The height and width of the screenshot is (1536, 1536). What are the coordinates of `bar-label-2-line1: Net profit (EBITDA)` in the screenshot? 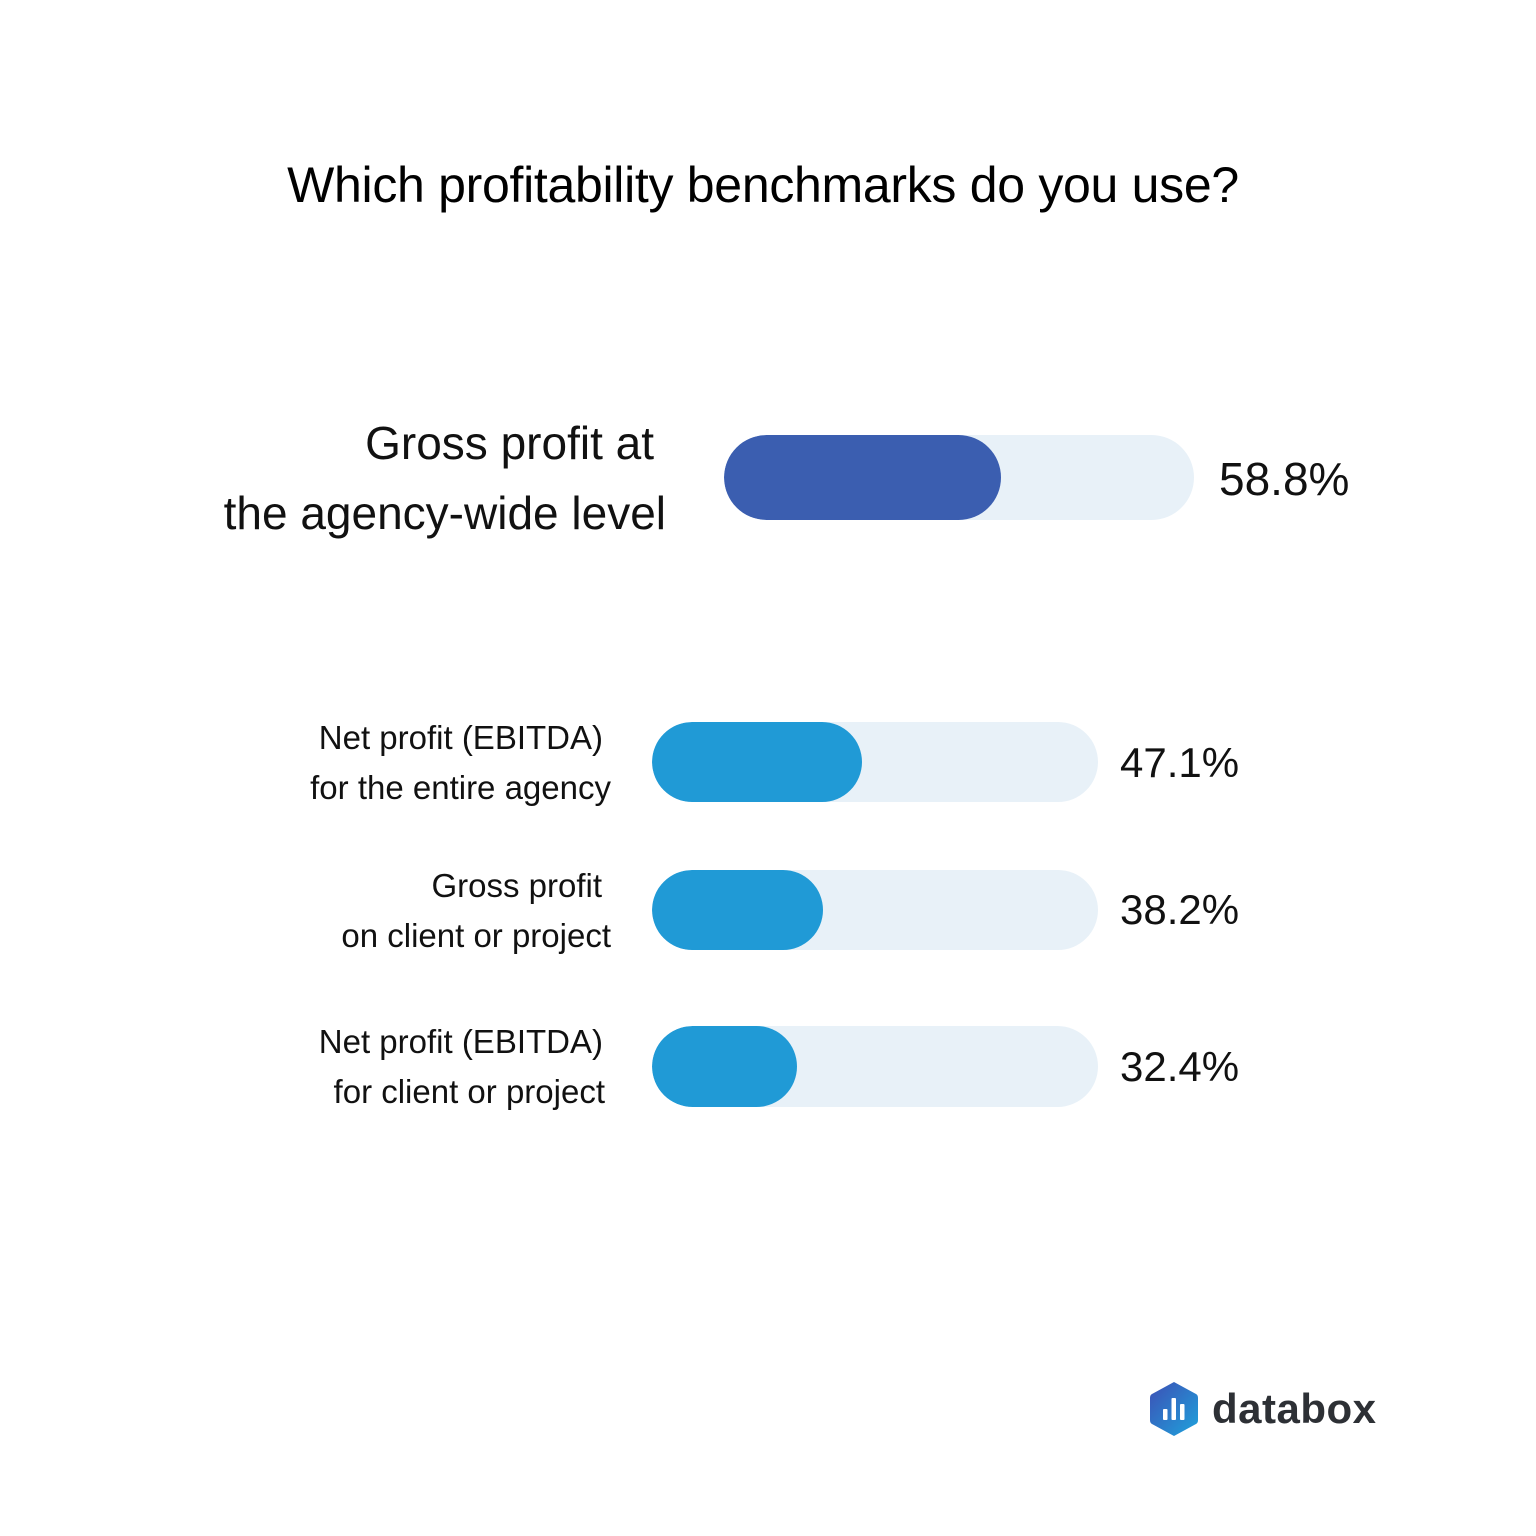 It's located at (460, 737).